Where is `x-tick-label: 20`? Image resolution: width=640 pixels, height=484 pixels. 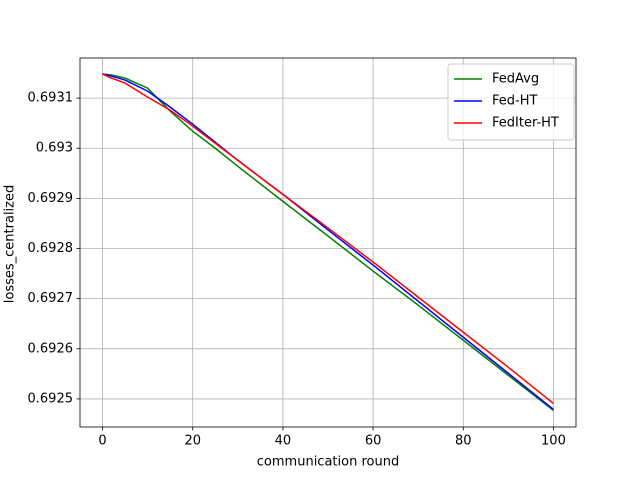 x-tick-label: 20 is located at coordinates (192, 441).